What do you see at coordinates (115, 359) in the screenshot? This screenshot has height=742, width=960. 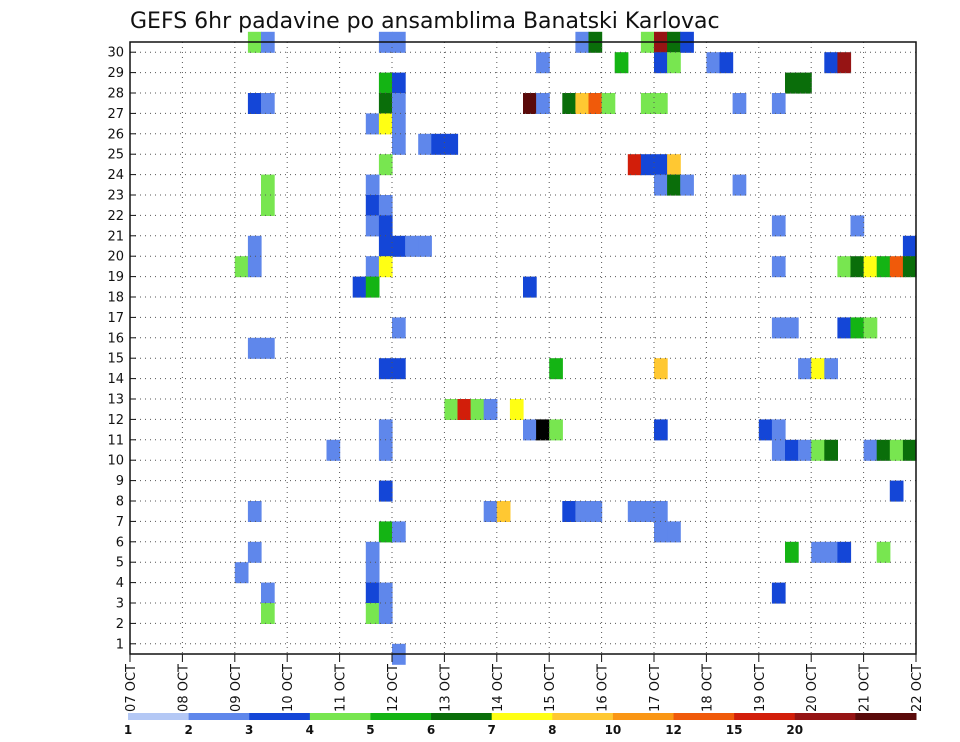 I see `y-tick-label: 15` at bounding box center [115, 359].